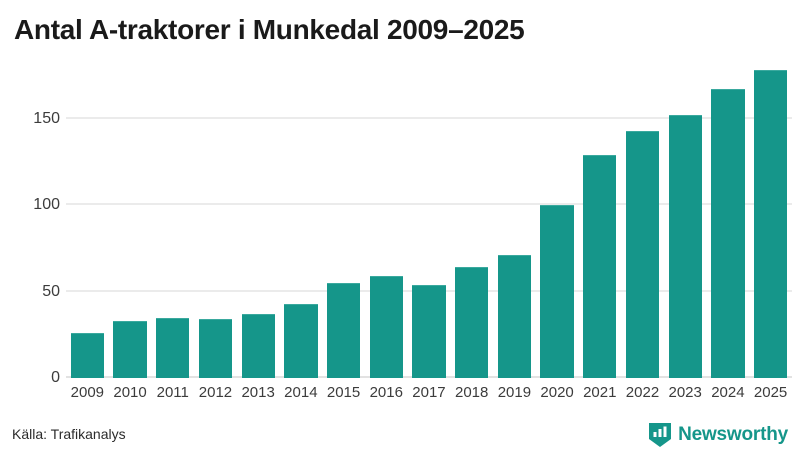  I want to click on bar-2014, so click(301, 340).